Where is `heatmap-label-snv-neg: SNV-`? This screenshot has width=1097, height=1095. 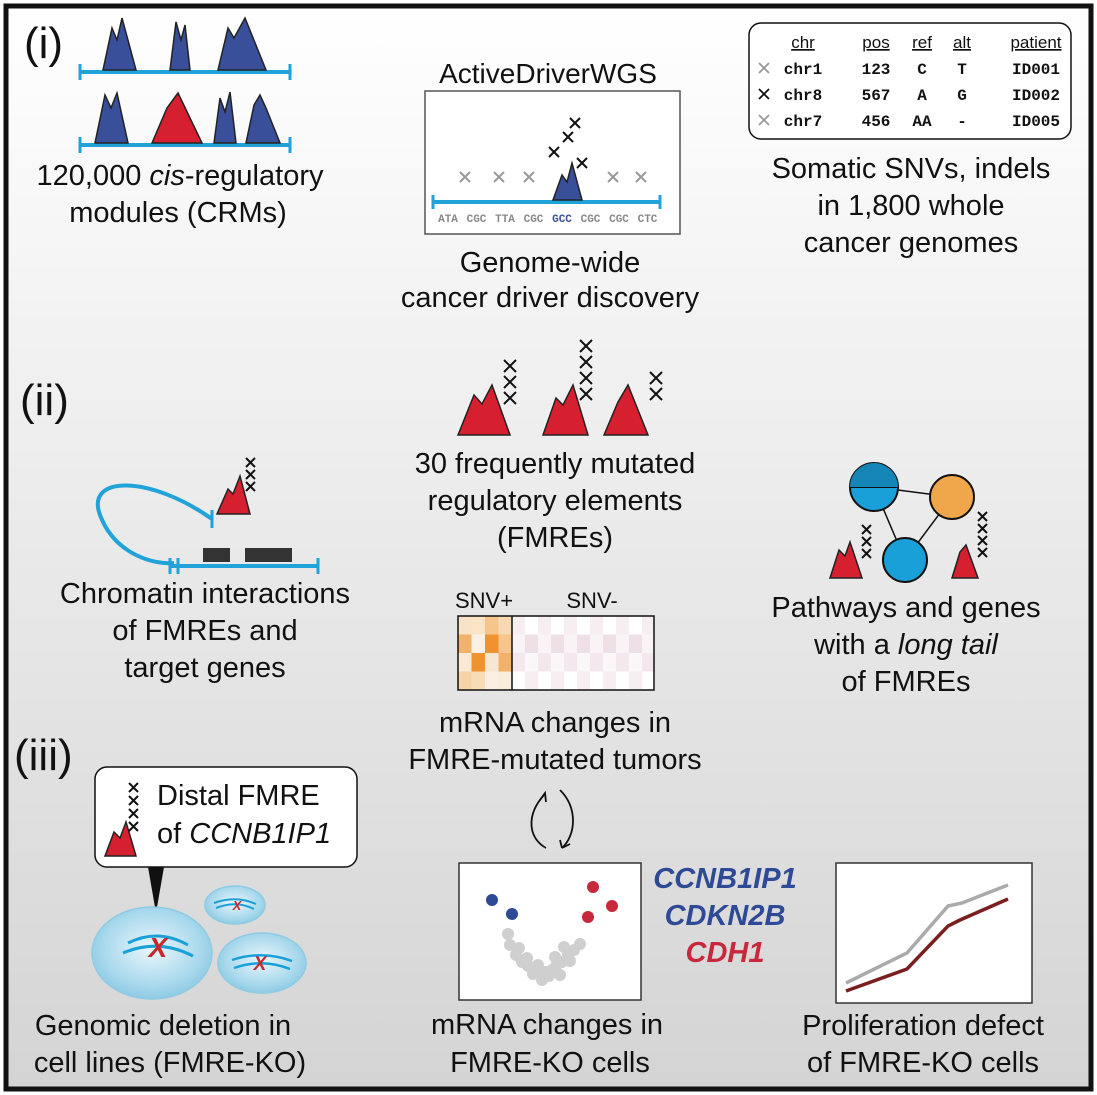
heatmap-label-snv-neg: SNV- is located at coordinates (591, 600).